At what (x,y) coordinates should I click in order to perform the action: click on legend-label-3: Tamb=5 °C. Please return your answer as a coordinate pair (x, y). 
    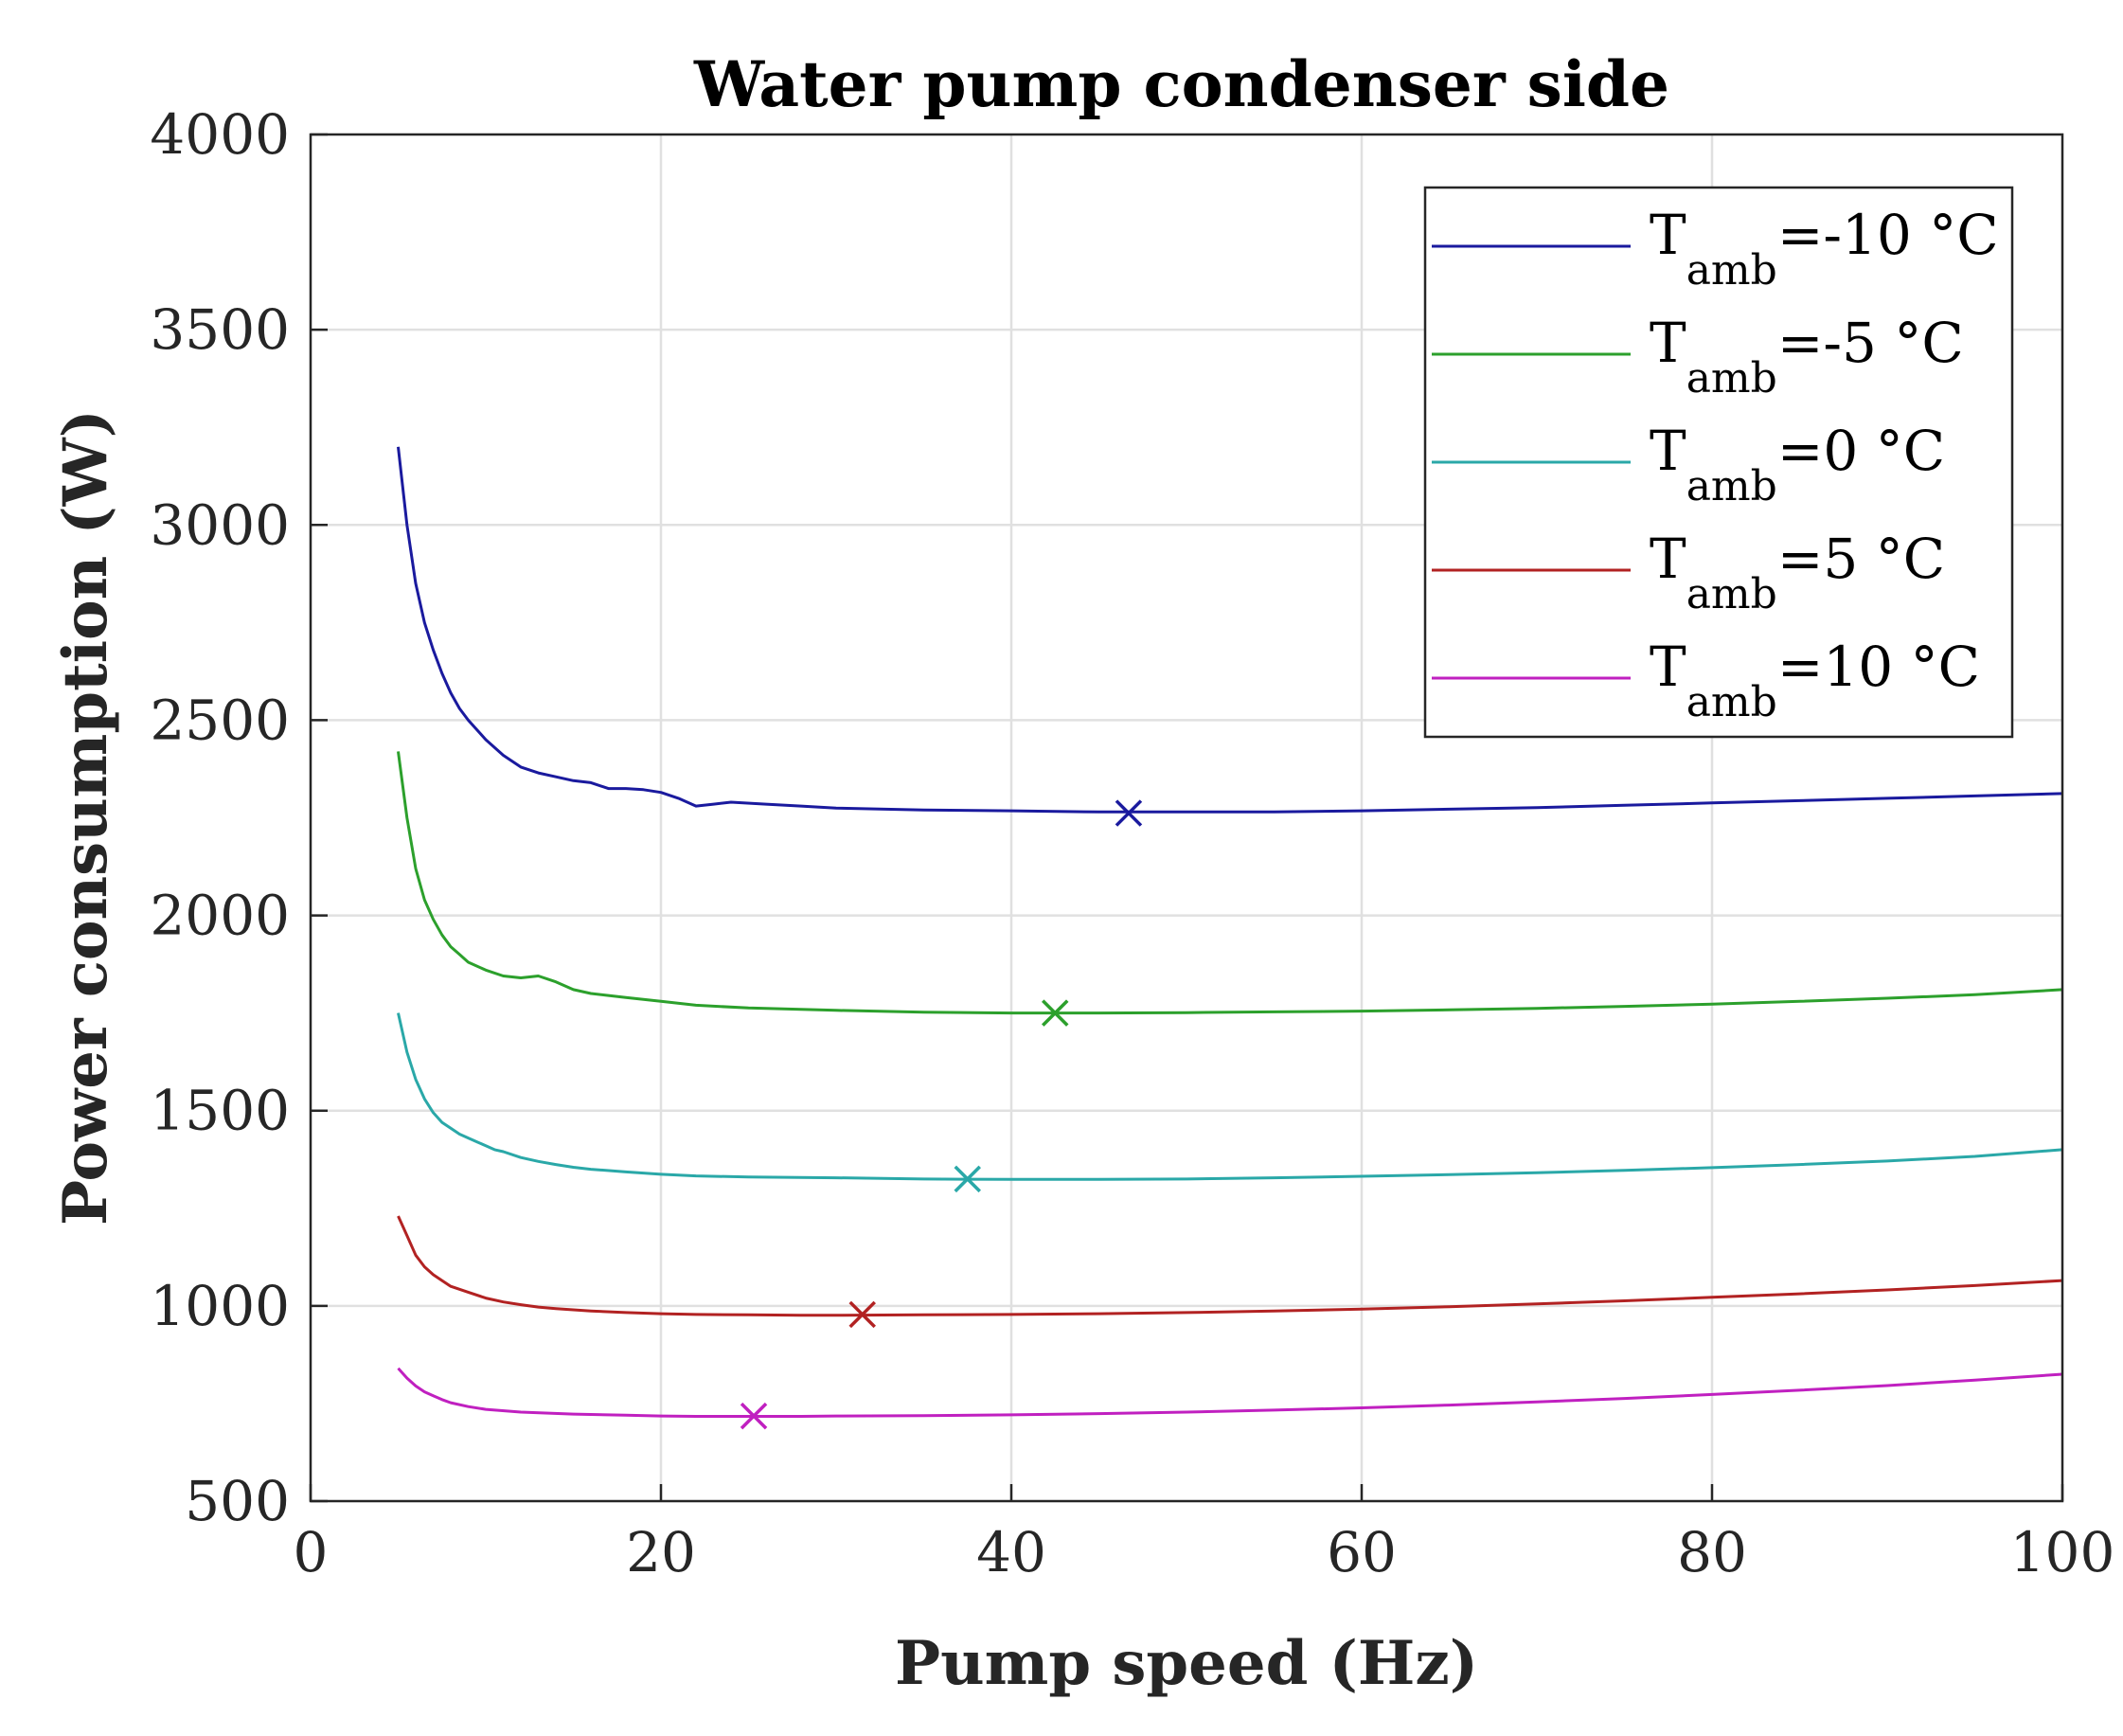
    Looking at the image, I should click on (1797, 572).